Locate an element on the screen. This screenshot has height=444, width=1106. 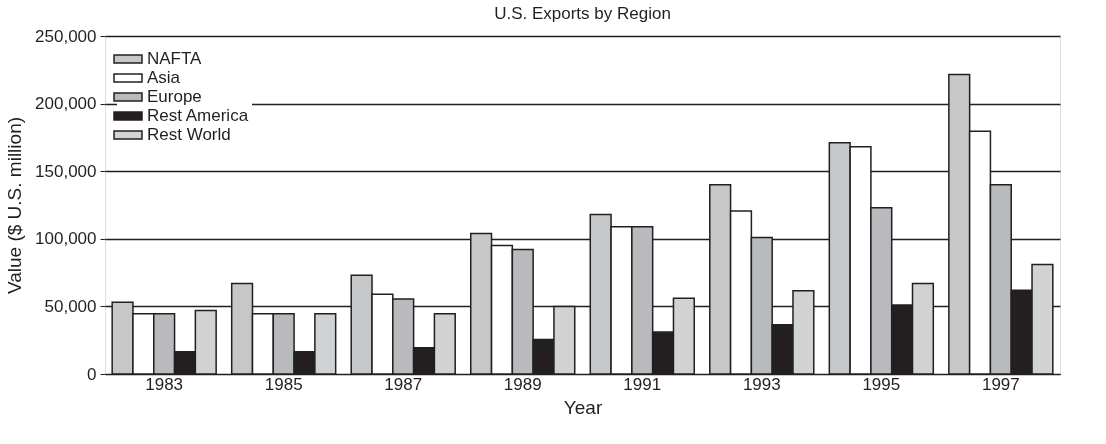
y-tick-label: 200,000 is located at coordinates (66, 104).